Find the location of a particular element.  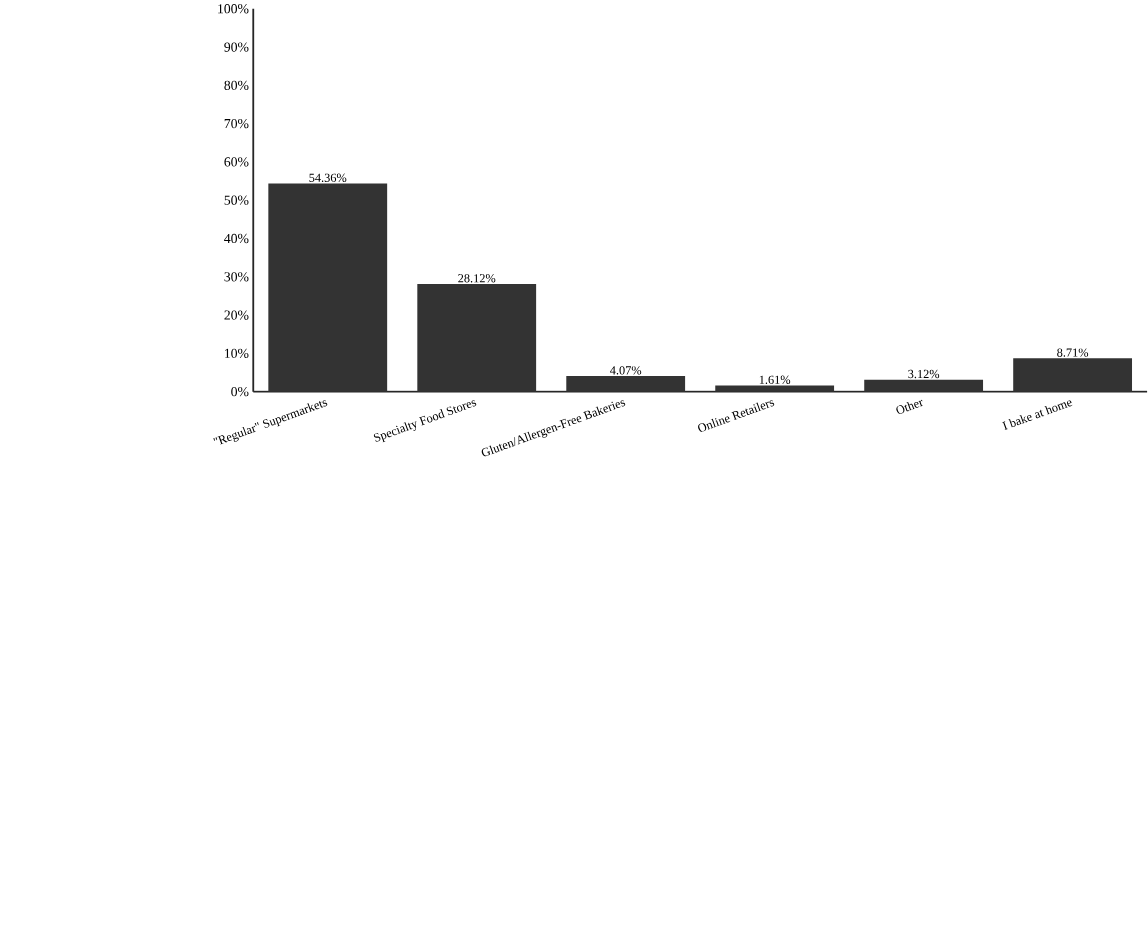

y-tick-label: 70% is located at coordinates (236, 124).